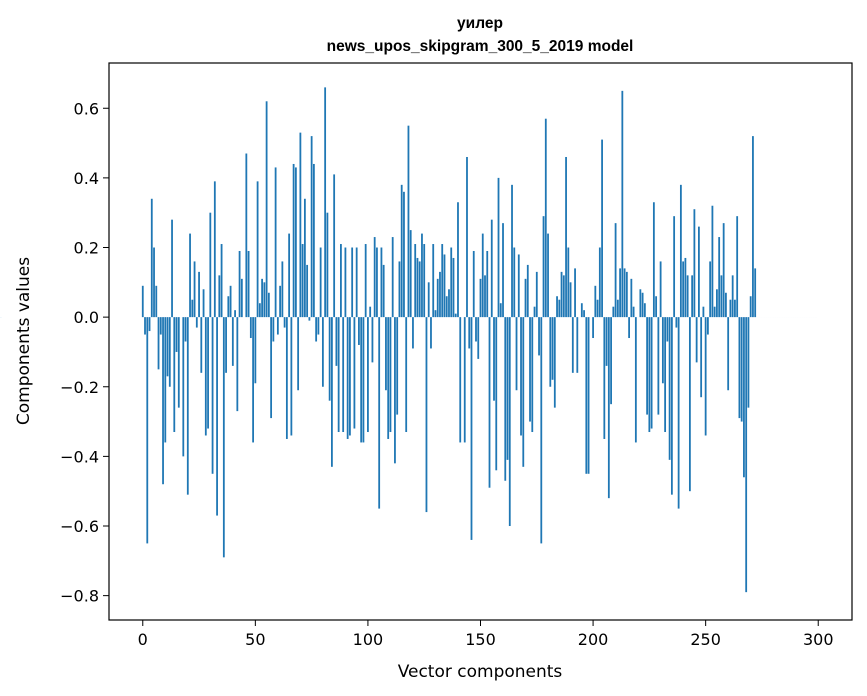 Image resolution: width=867 pixels, height=696 pixels. Describe the element at coordinates (593, 639) in the screenshot. I see `x-tick-label: 200` at that location.